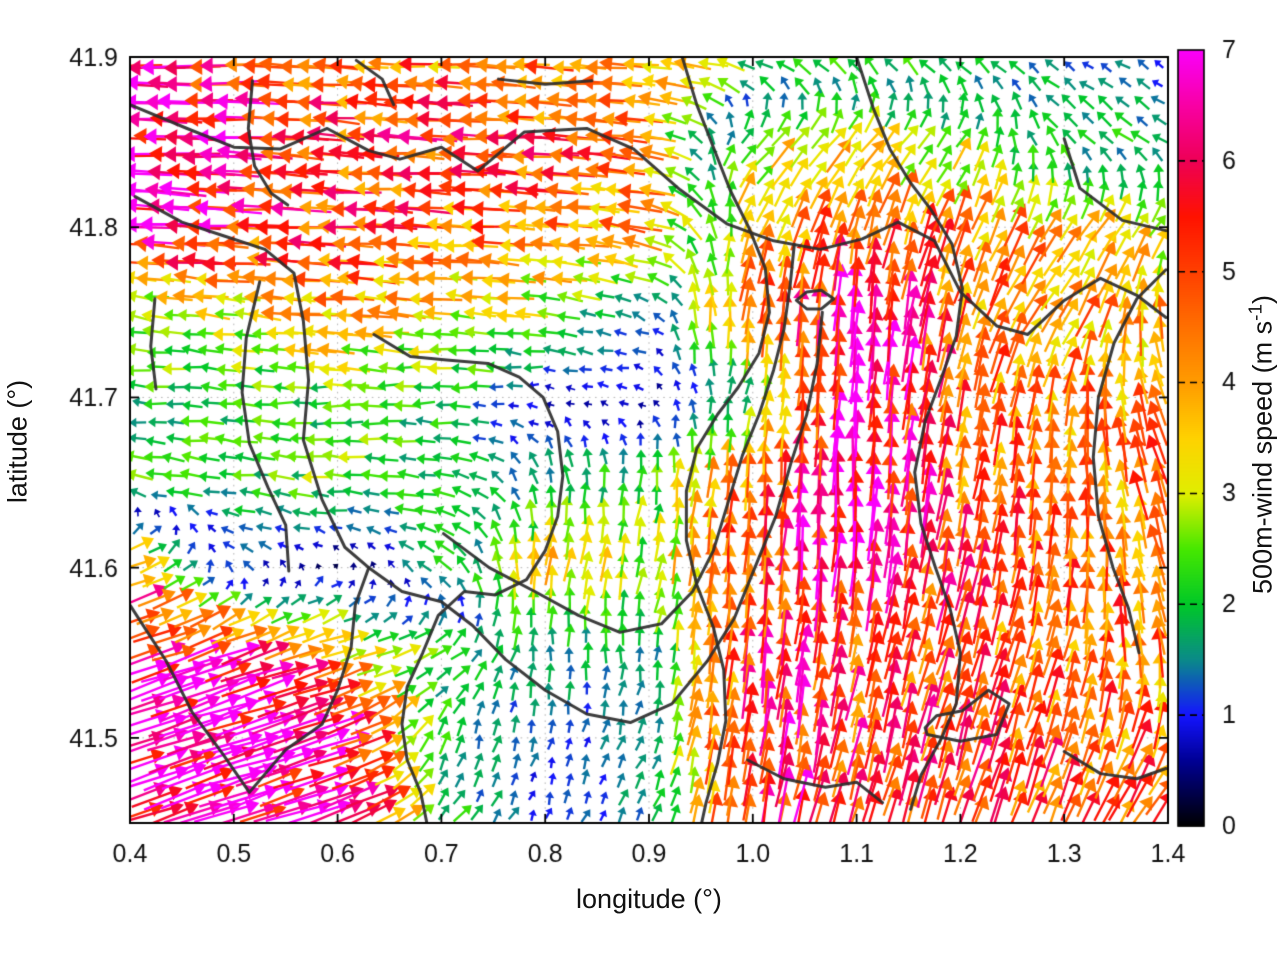 The image size is (1280, 960). Describe the element at coordinates (1262, 457) in the screenshot. I see `colorbar-title-text: 500m-wind speed (m s` at that location.